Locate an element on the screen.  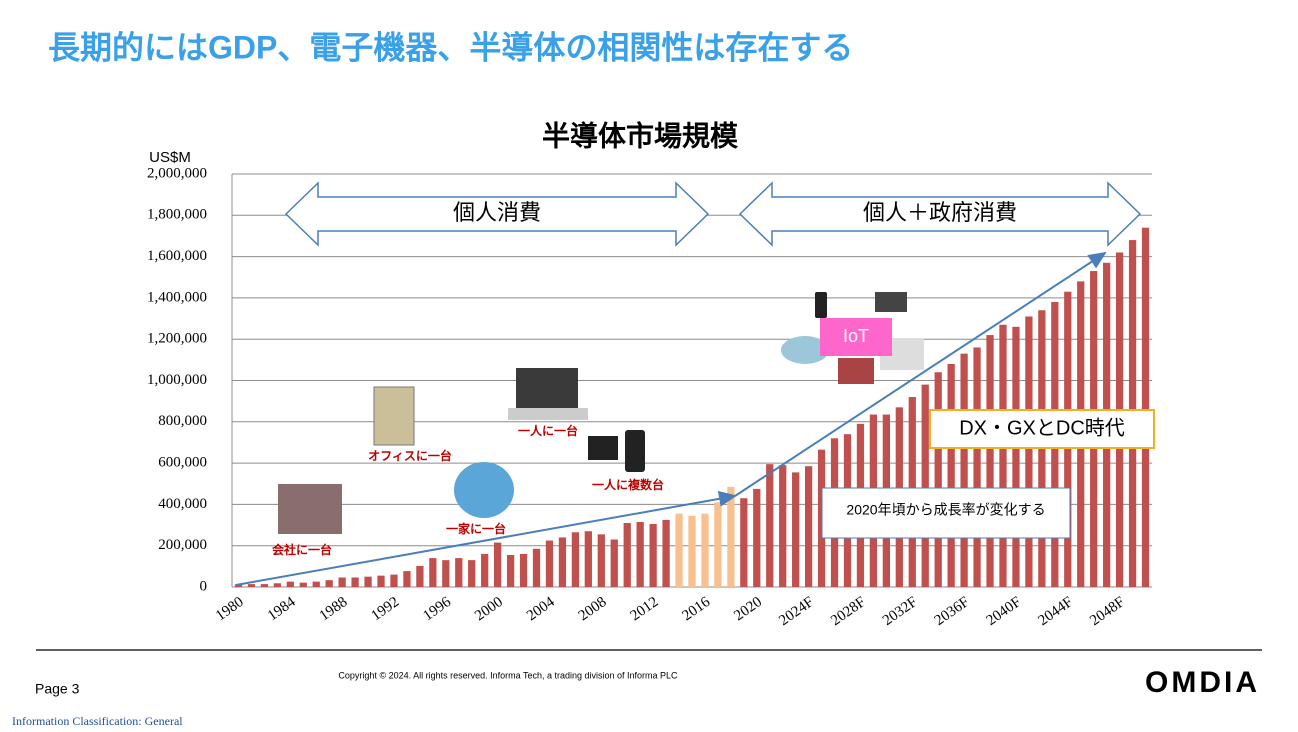
x-tick-label: 2016 is located at coordinates (696, 609).